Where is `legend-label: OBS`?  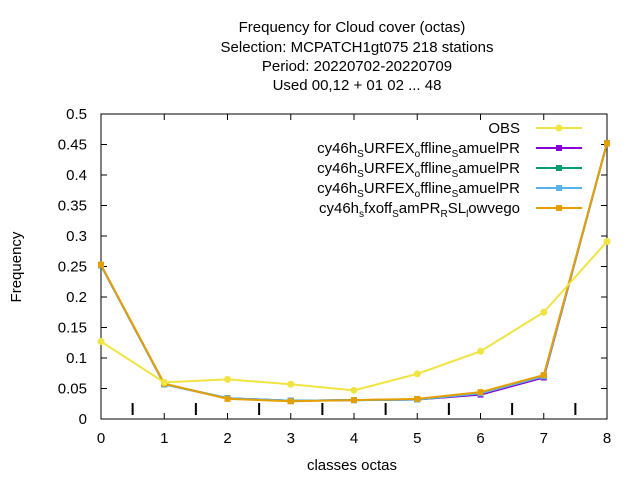 legend-label: OBS is located at coordinates (504, 128).